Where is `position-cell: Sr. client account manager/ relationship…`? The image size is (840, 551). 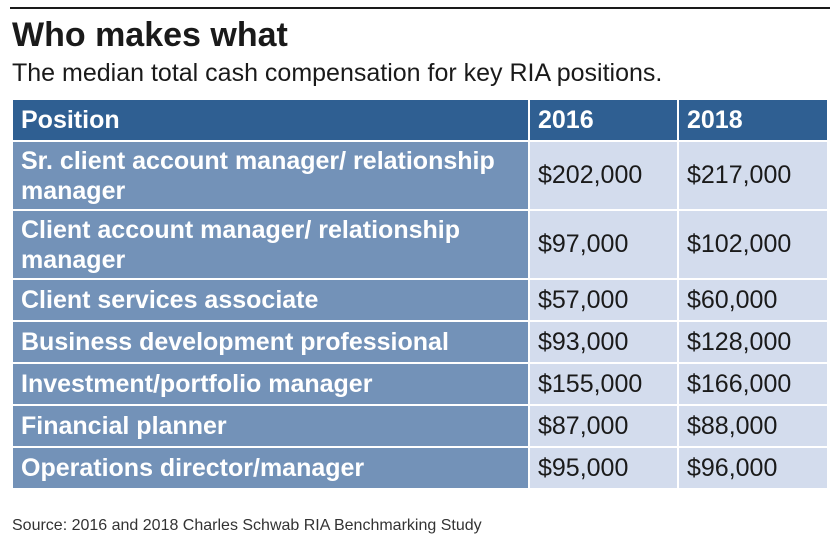 position-cell: Sr. client account manager/ relationship… is located at coordinates (270, 175).